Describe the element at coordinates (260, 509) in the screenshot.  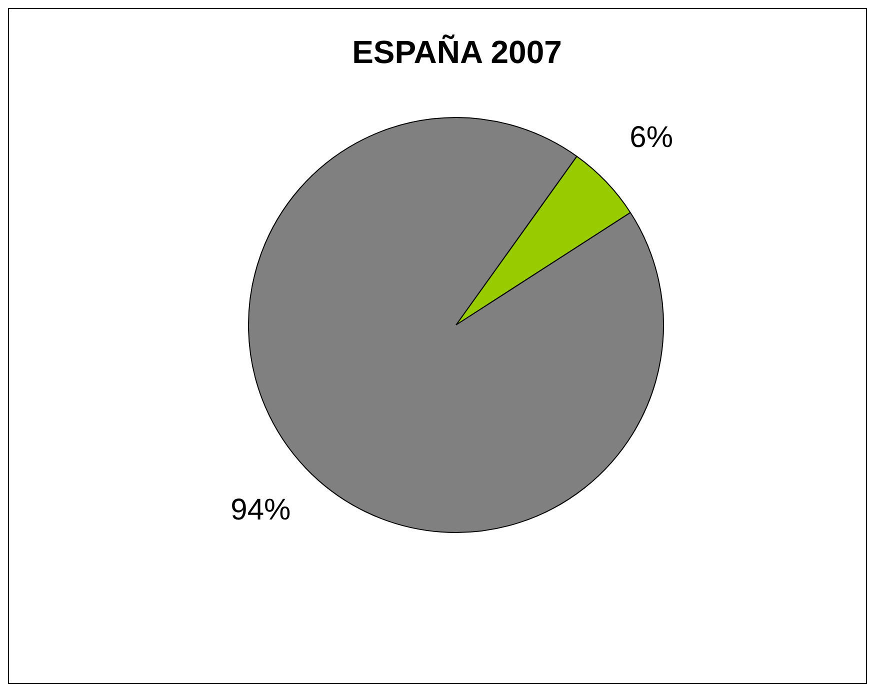
I see `data-label: 94%` at that location.